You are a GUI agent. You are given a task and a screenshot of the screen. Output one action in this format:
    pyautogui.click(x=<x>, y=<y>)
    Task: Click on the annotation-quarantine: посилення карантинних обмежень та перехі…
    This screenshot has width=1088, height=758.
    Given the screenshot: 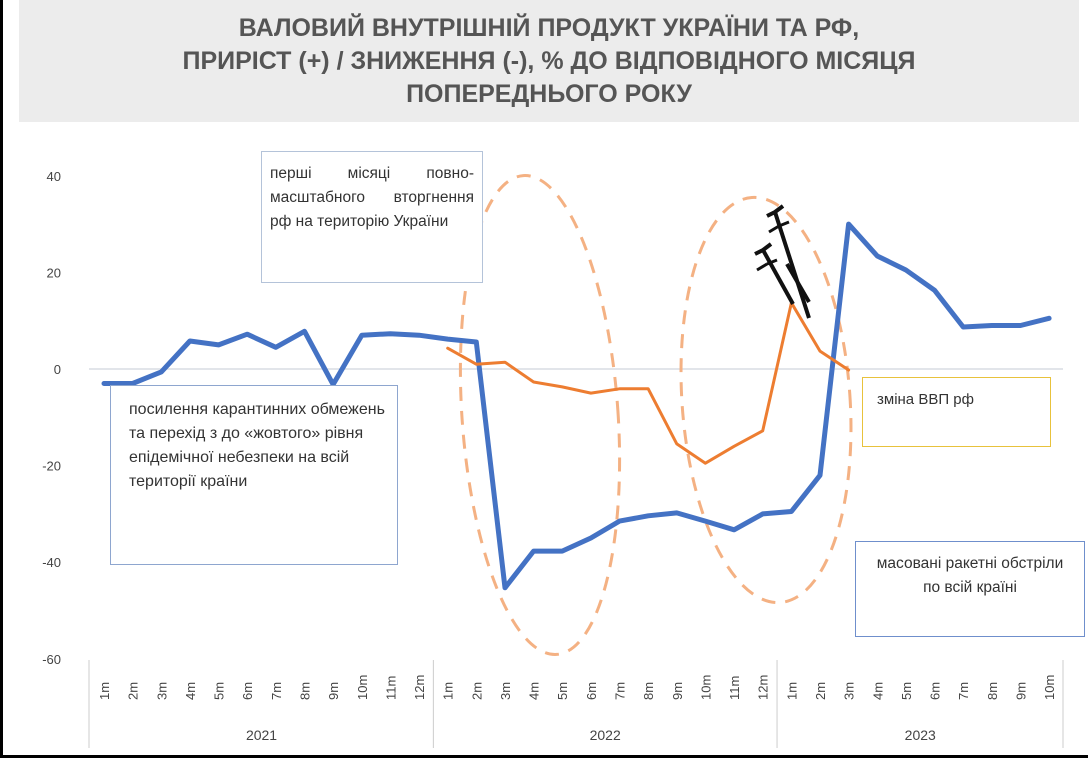 What is the action you would take?
    pyautogui.click(x=254, y=475)
    